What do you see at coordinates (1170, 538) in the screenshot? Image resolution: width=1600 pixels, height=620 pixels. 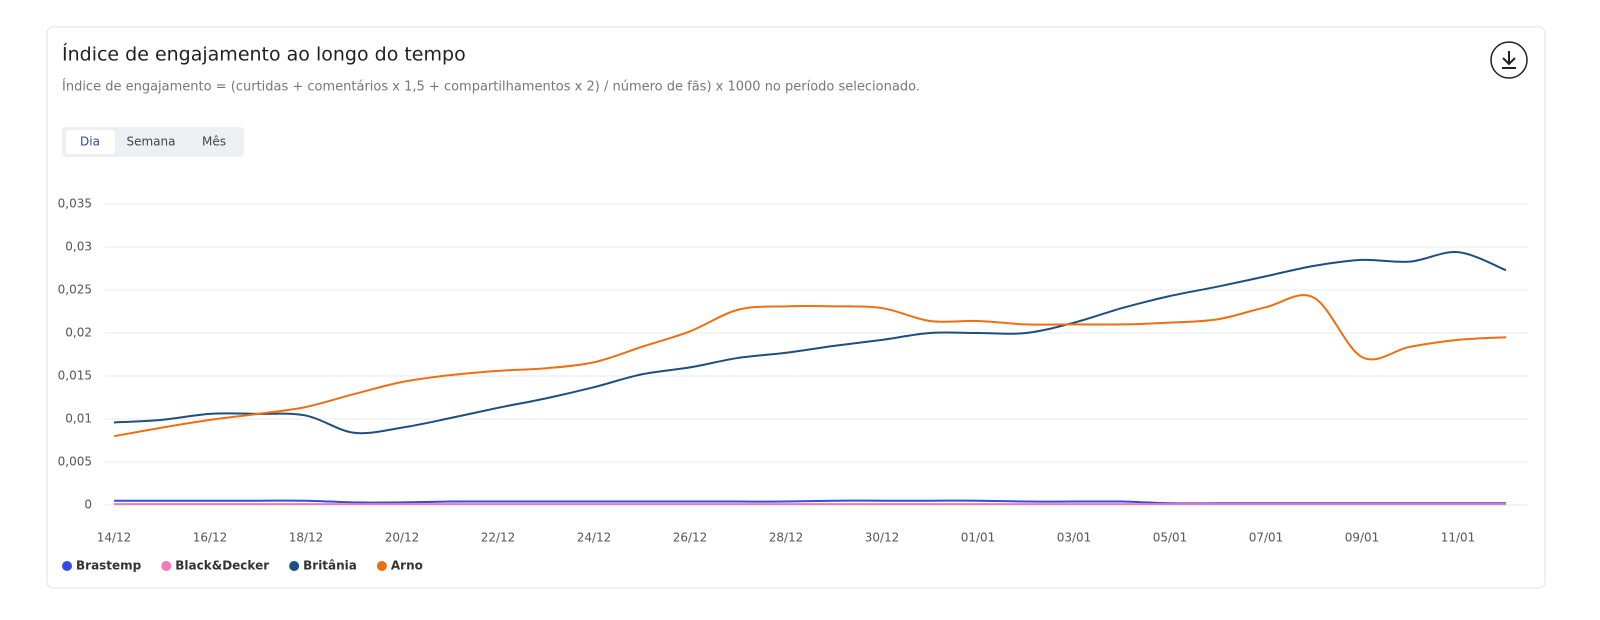 I see `x-tick-label: 05/01` at bounding box center [1170, 538].